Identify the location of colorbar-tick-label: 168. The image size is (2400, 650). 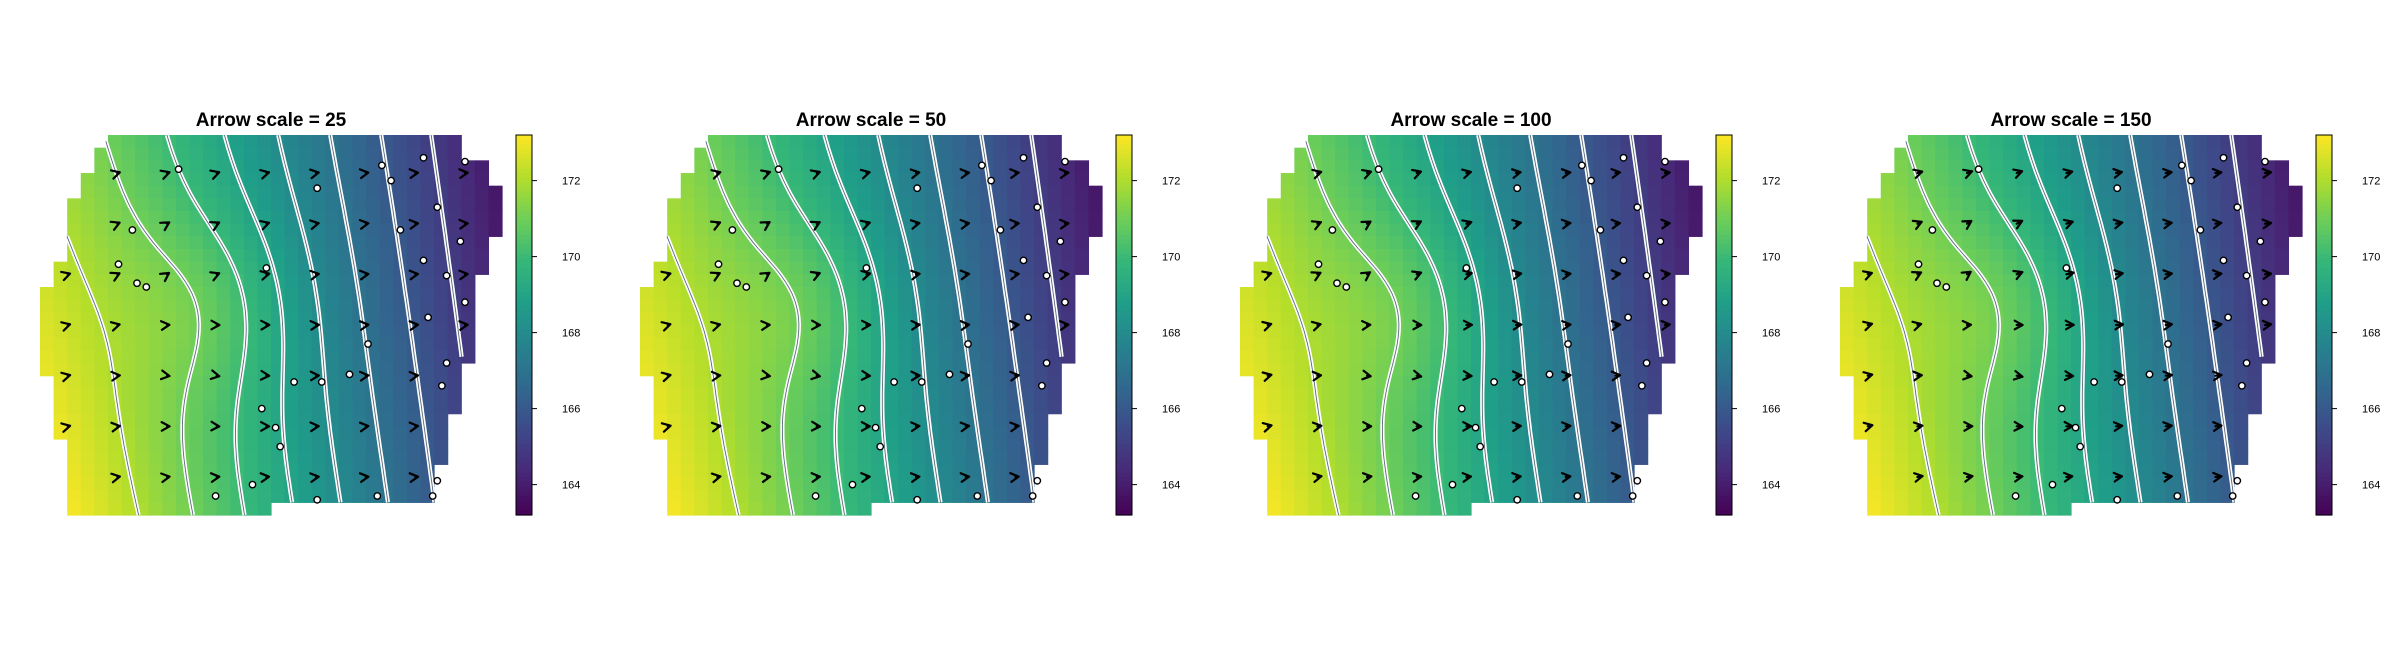
(1171, 334).